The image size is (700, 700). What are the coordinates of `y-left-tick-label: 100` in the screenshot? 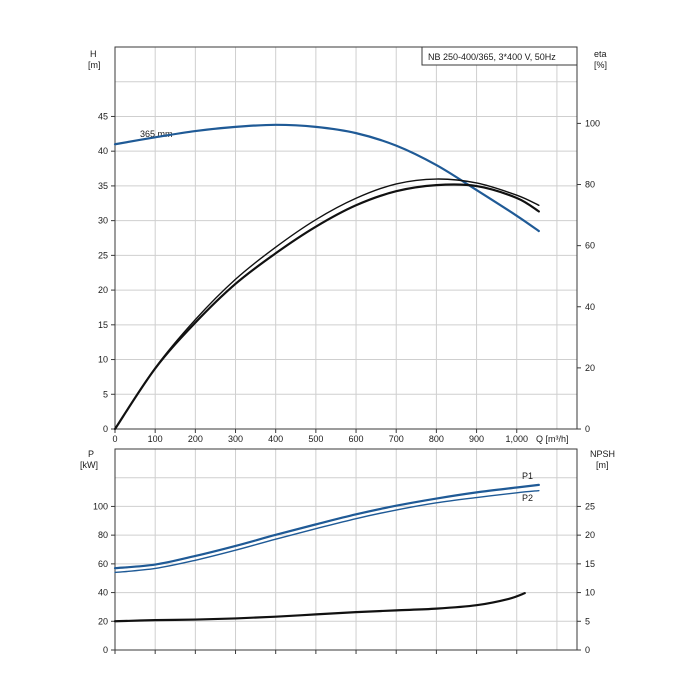 It's located at (100, 506).